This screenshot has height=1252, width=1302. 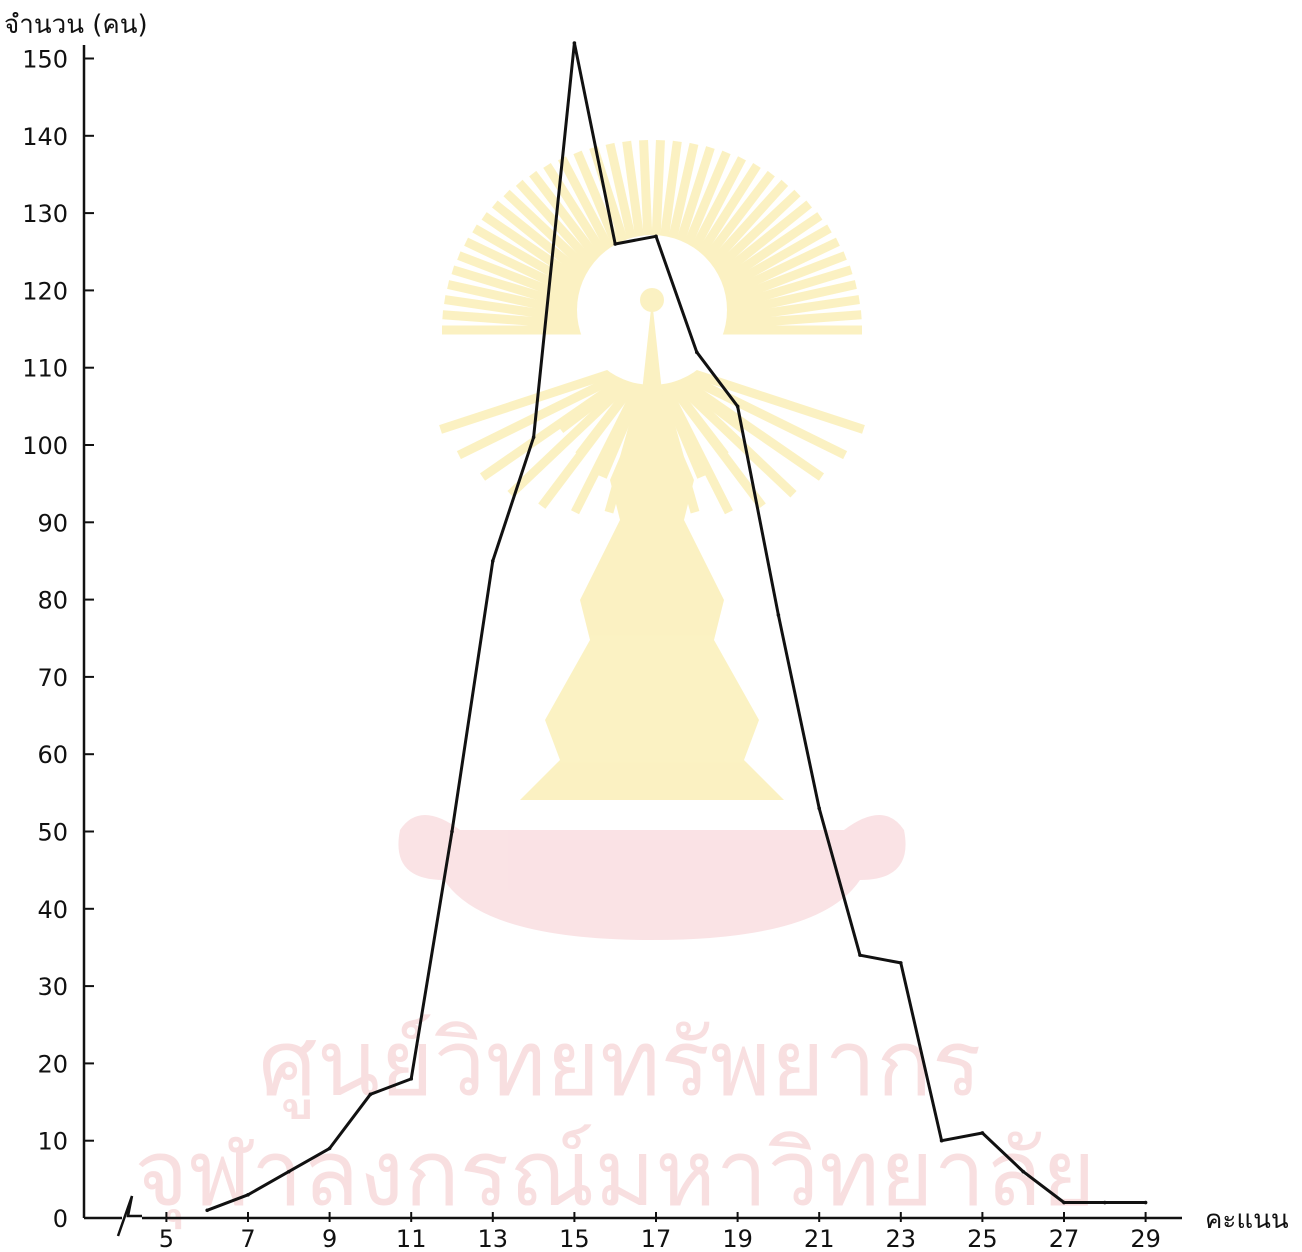 What do you see at coordinates (411, 1238) in the screenshot?
I see `x-tick-label: 11` at bounding box center [411, 1238].